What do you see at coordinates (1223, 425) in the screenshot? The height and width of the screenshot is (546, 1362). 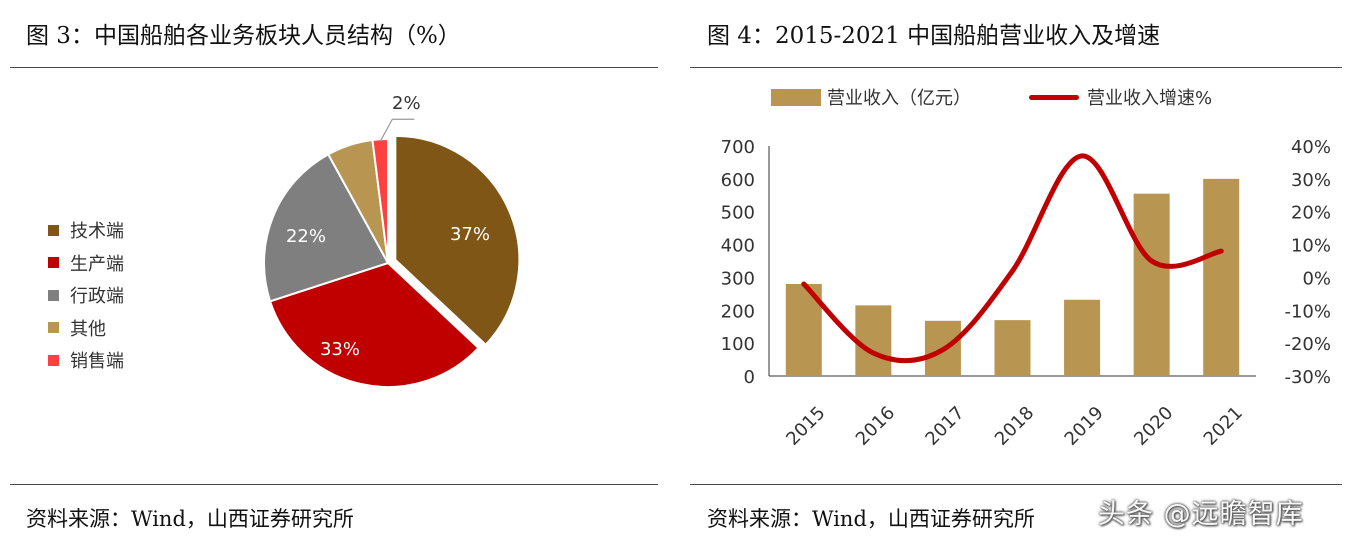 I see `x-tick-label: 2021` at bounding box center [1223, 425].